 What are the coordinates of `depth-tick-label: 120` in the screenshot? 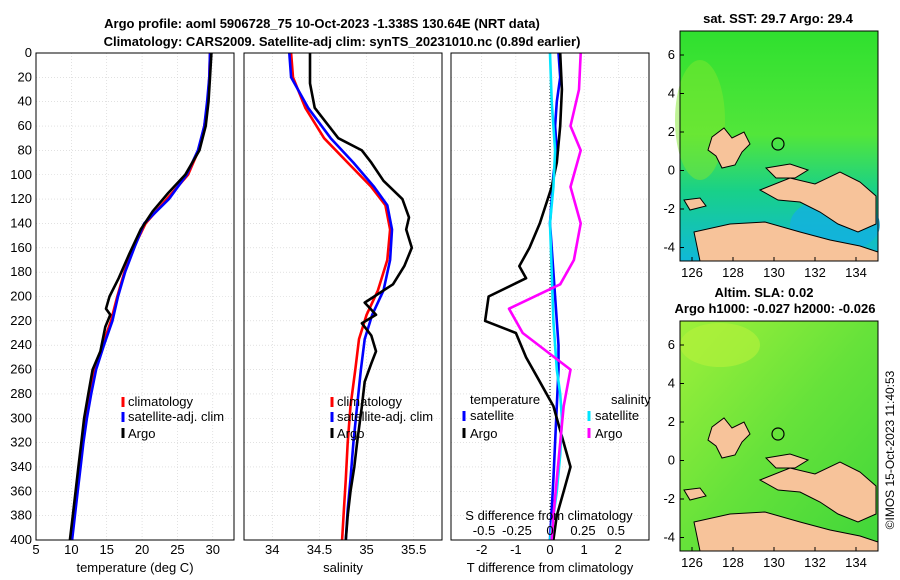 It's located at (21, 198).